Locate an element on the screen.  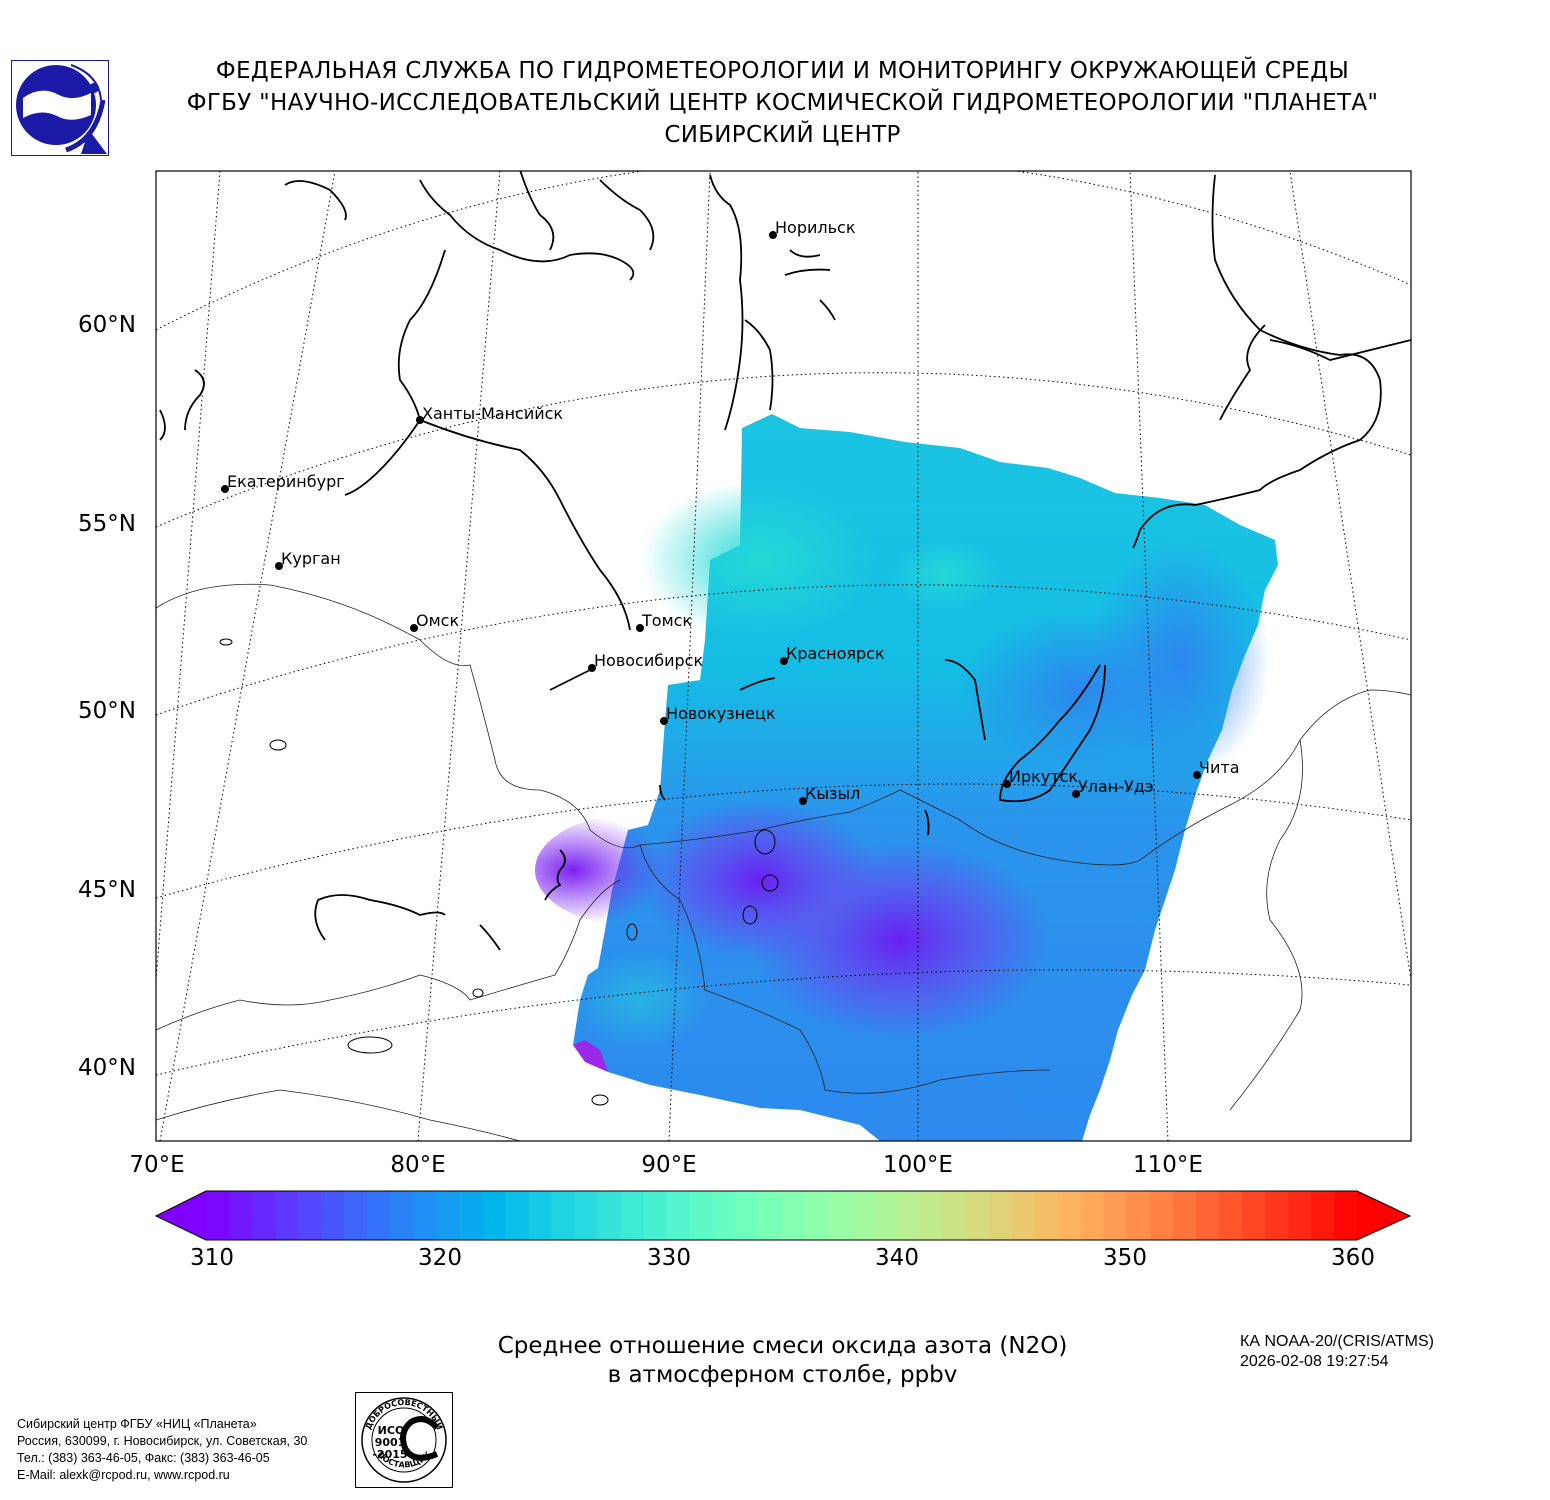
colorbar is located at coordinates (783, 1215).